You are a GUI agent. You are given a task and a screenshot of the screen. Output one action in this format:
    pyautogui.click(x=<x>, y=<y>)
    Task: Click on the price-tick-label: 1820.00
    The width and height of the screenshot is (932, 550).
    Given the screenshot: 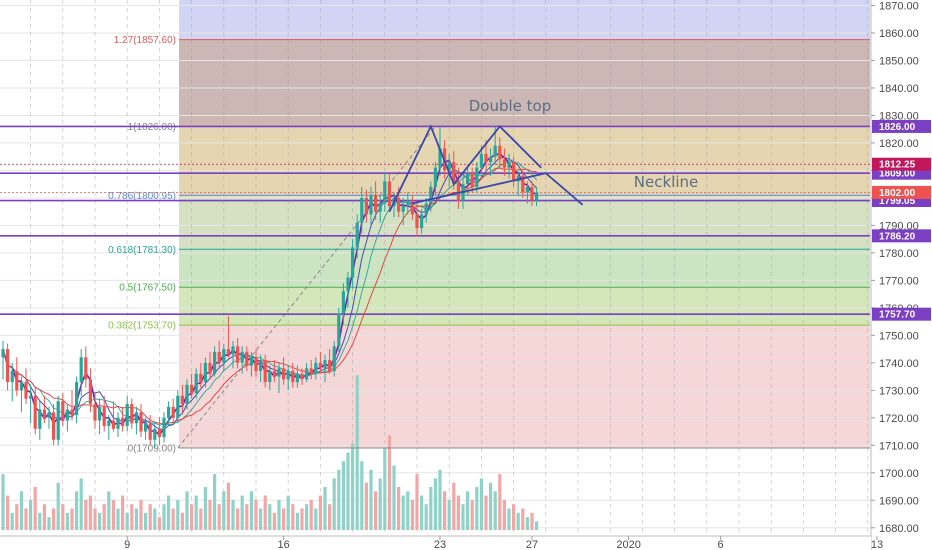 What is the action you would take?
    pyautogui.click(x=899, y=144)
    